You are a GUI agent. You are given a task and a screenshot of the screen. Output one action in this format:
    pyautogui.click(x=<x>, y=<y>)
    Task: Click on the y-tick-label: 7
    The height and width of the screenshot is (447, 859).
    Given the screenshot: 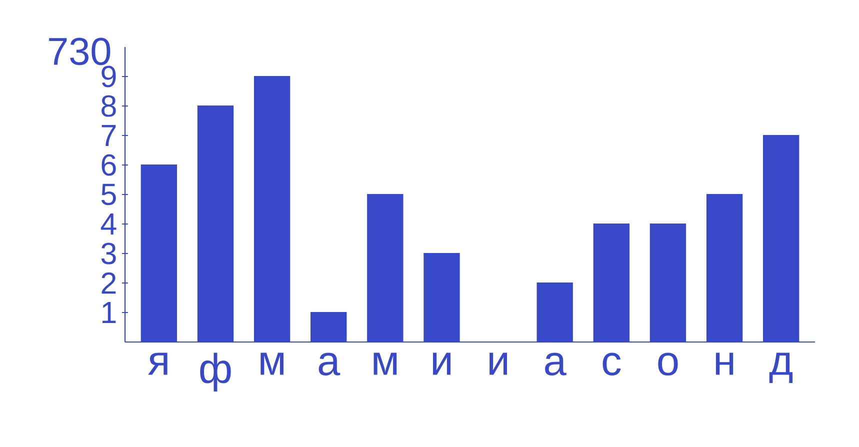 What is the action you would take?
    pyautogui.click(x=109, y=135)
    